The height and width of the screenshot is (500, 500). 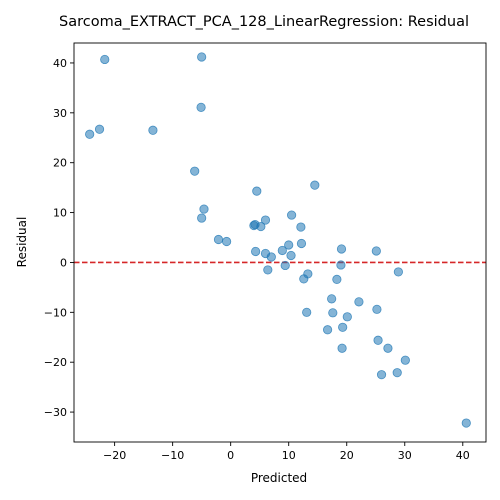 What do you see at coordinates (405, 455) in the screenshot?
I see `x-tick-label: 30` at bounding box center [405, 455].